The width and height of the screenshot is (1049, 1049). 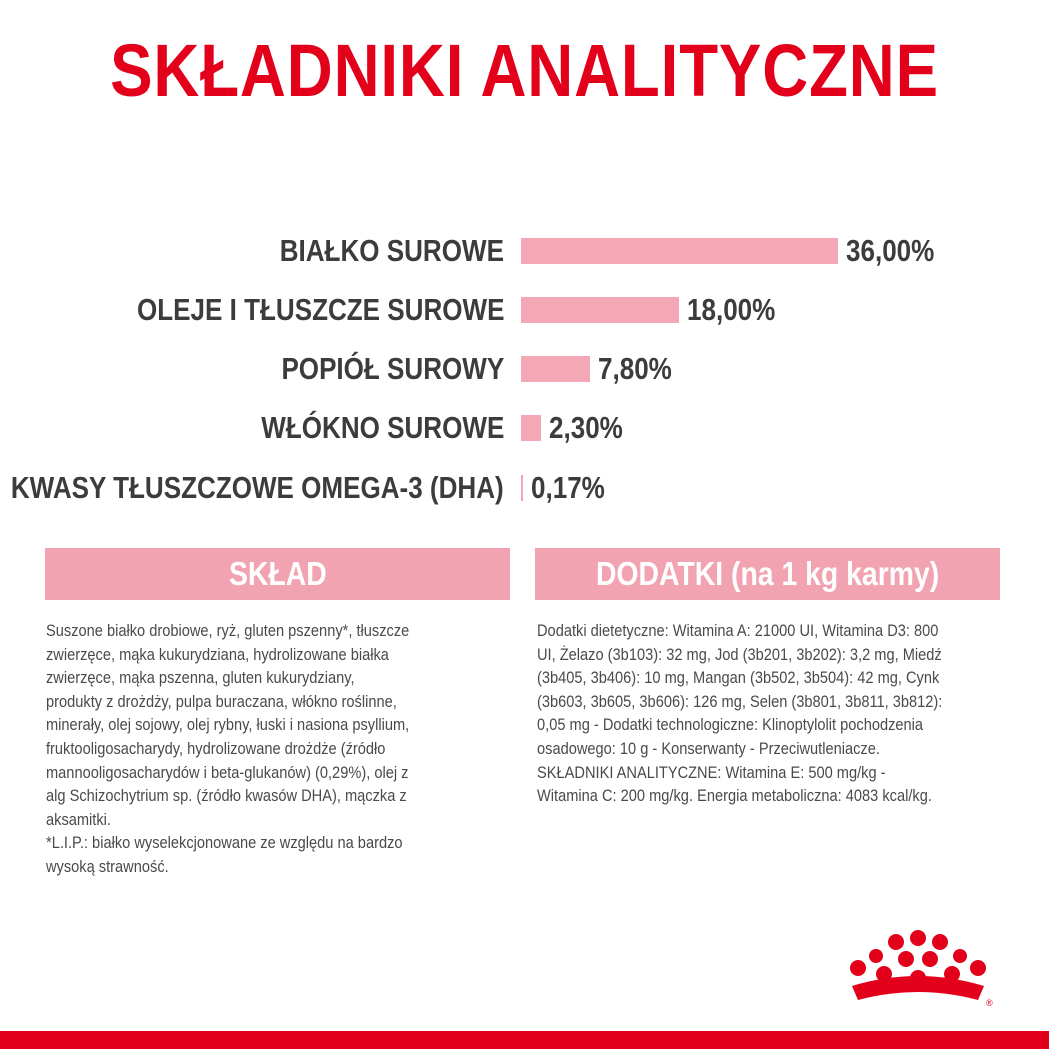 I want to click on chart-row: OLEJE I TŁUSZCZE SUROWE 18,00%, so click(x=524, y=310).